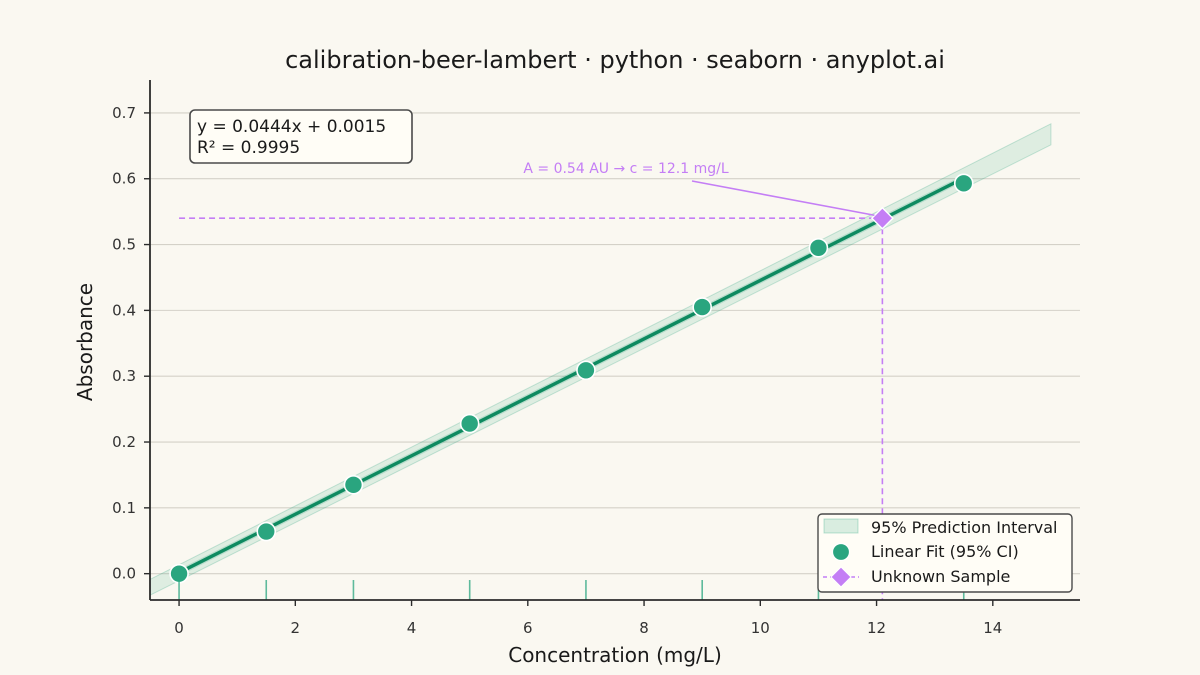  Describe the element at coordinates (124, 113) in the screenshot. I see `y-tick-label: 0.7` at that location.